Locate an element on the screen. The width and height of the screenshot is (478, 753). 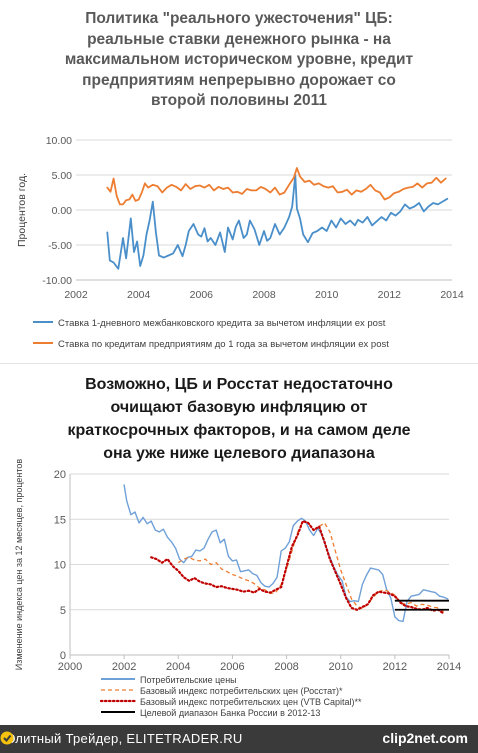
legend-label-4: Целевой диапазон Банка России в 2012-13 is located at coordinates (230, 713).